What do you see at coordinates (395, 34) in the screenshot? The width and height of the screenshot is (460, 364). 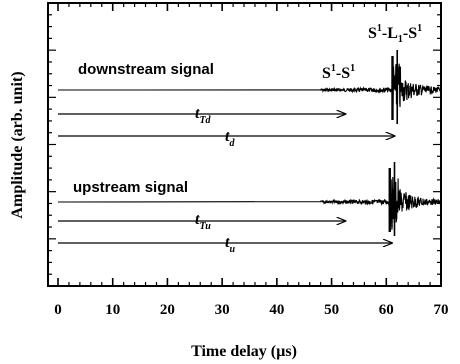 I see `s1-l1-s1-label: S1-L1-S1` at bounding box center [395, 34].